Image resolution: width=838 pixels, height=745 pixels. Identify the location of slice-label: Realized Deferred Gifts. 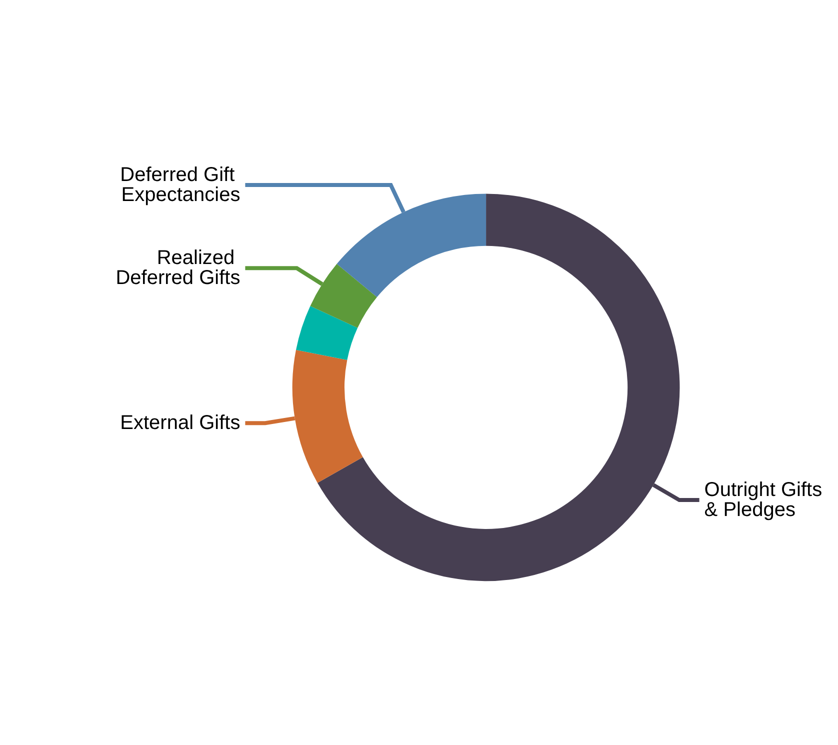
(178, 268).